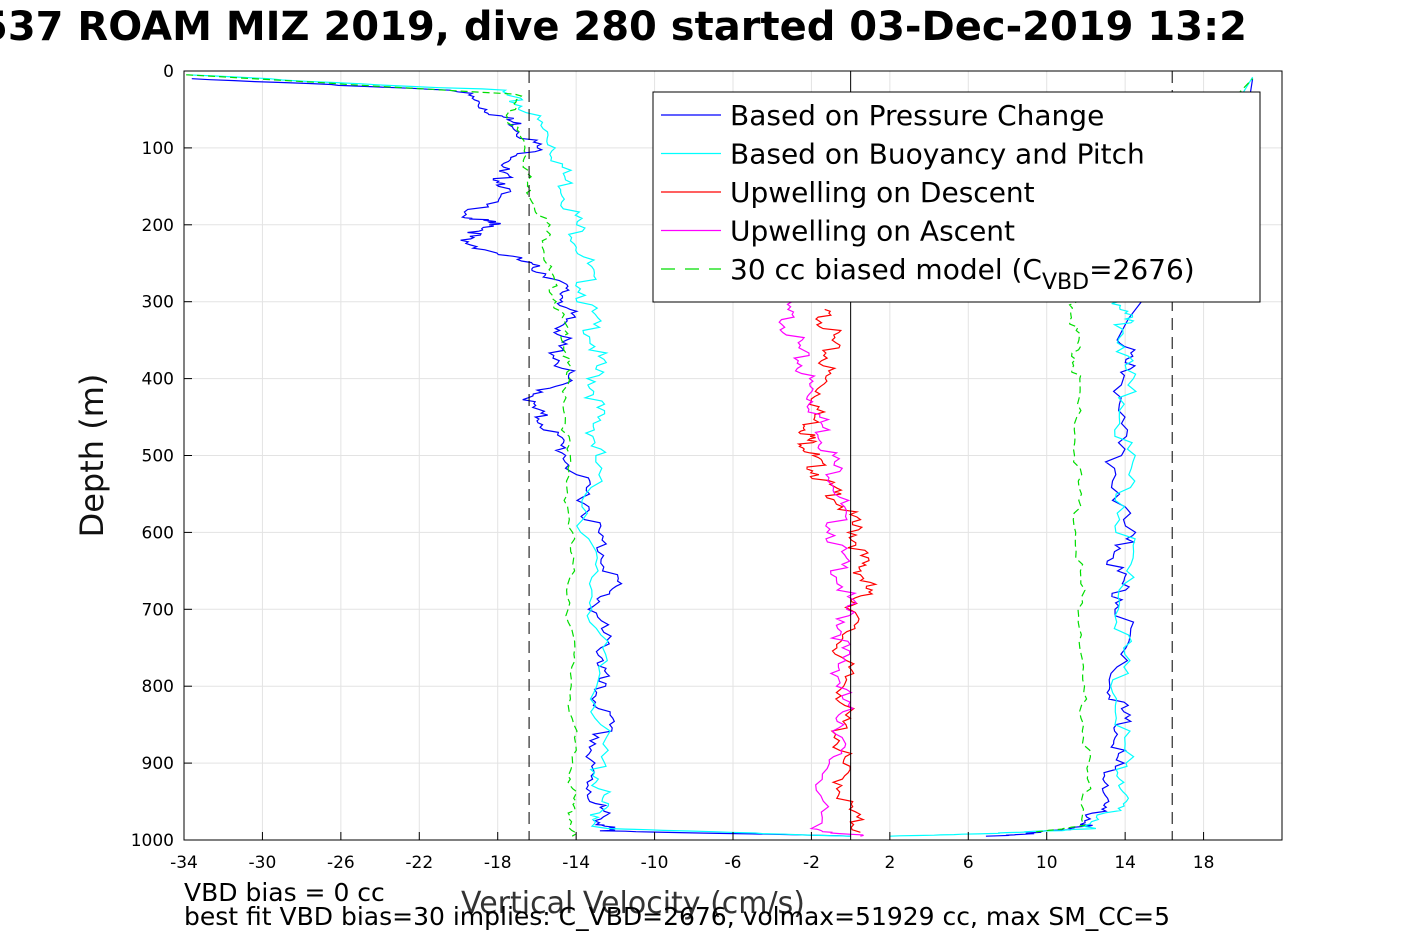 Image resolution: width=1417 pixels, height=945 pixels. What do you see at coordinates (889, 863) in the screenshot?
I see `x-tick-label: 2` at bounding box center [889, 863].